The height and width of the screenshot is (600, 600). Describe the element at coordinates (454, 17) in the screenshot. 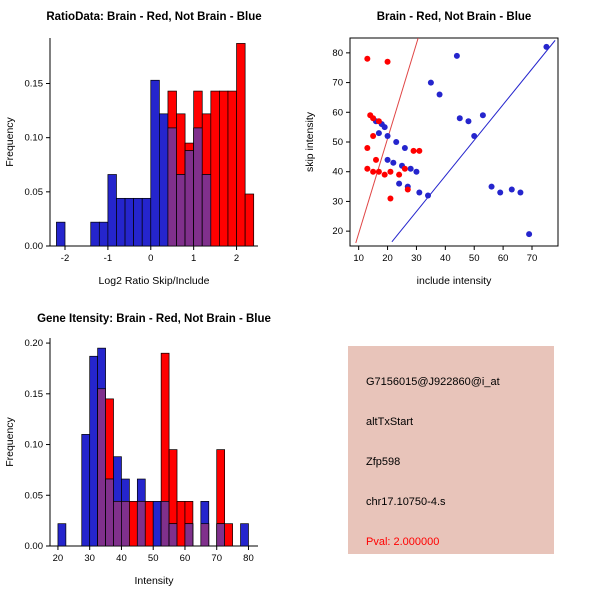

I see `chart-title: Brain - Red, Not Brain - Blue` at that location.